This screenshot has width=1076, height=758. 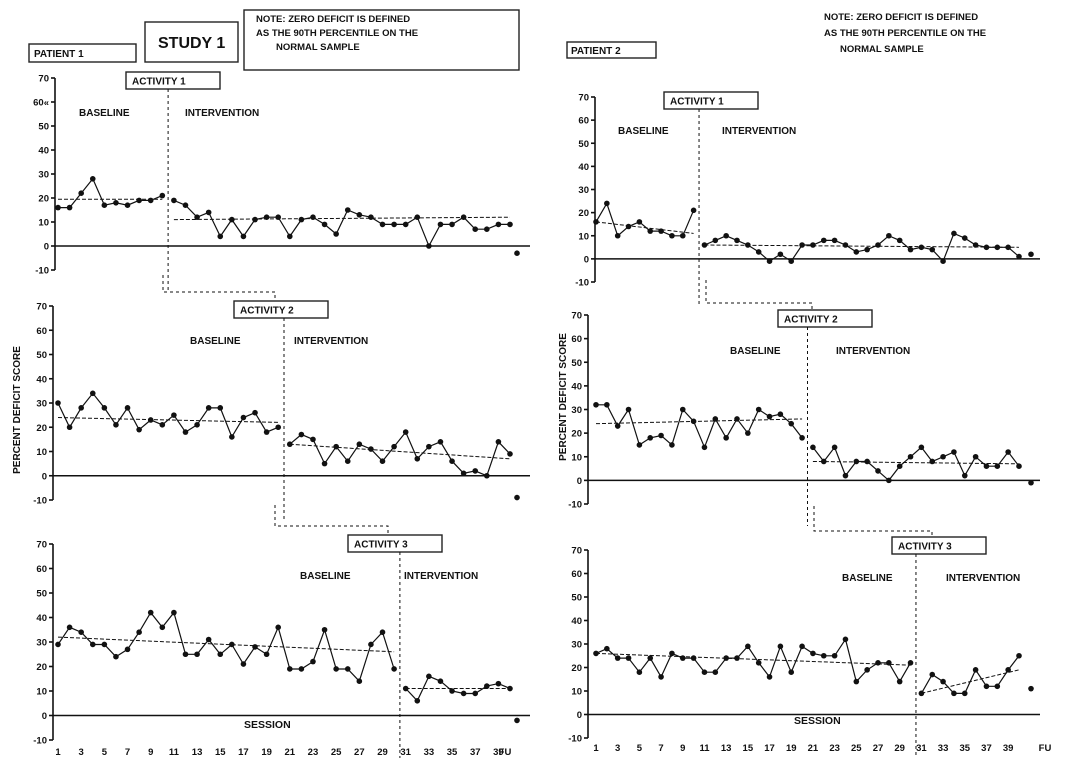 What do you see at coordinates (970, 675) in the screenshot?
I see `series-line-intervention` at bounding box center [970, 675].